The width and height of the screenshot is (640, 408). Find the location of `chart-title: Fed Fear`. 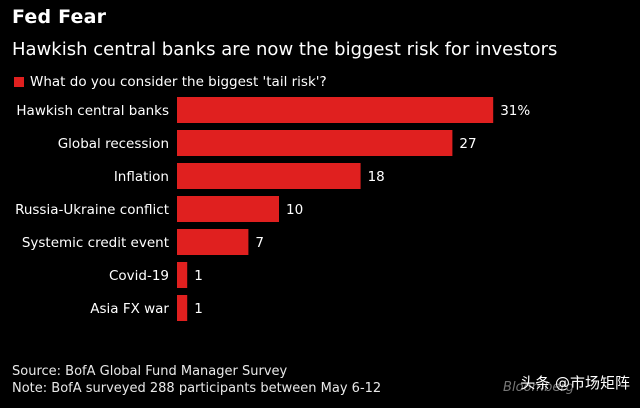

chart-title: Fed Fear is located at coordinates (59, 17).